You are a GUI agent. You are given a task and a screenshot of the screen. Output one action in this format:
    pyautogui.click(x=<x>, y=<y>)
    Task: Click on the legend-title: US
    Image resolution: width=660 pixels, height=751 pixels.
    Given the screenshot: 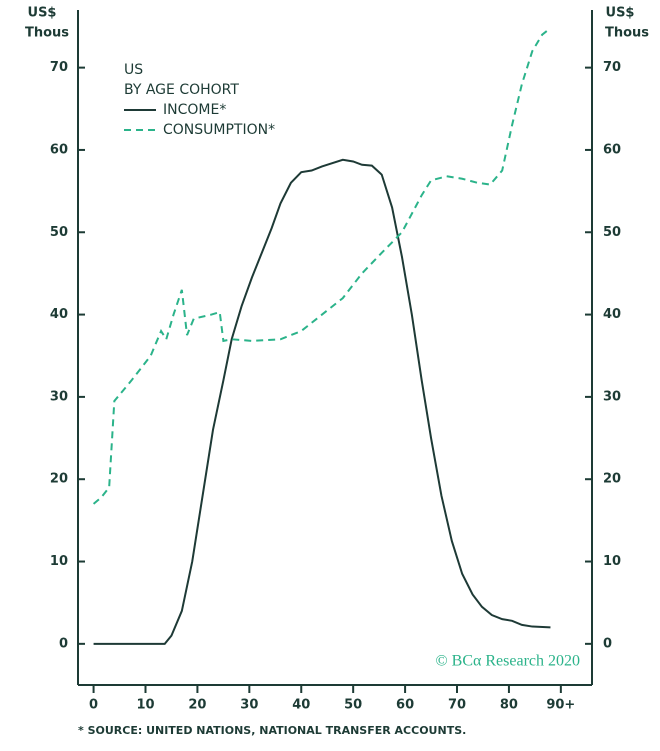 What is the action you would take?
    pyautogui.click(x=133, y=70)
    